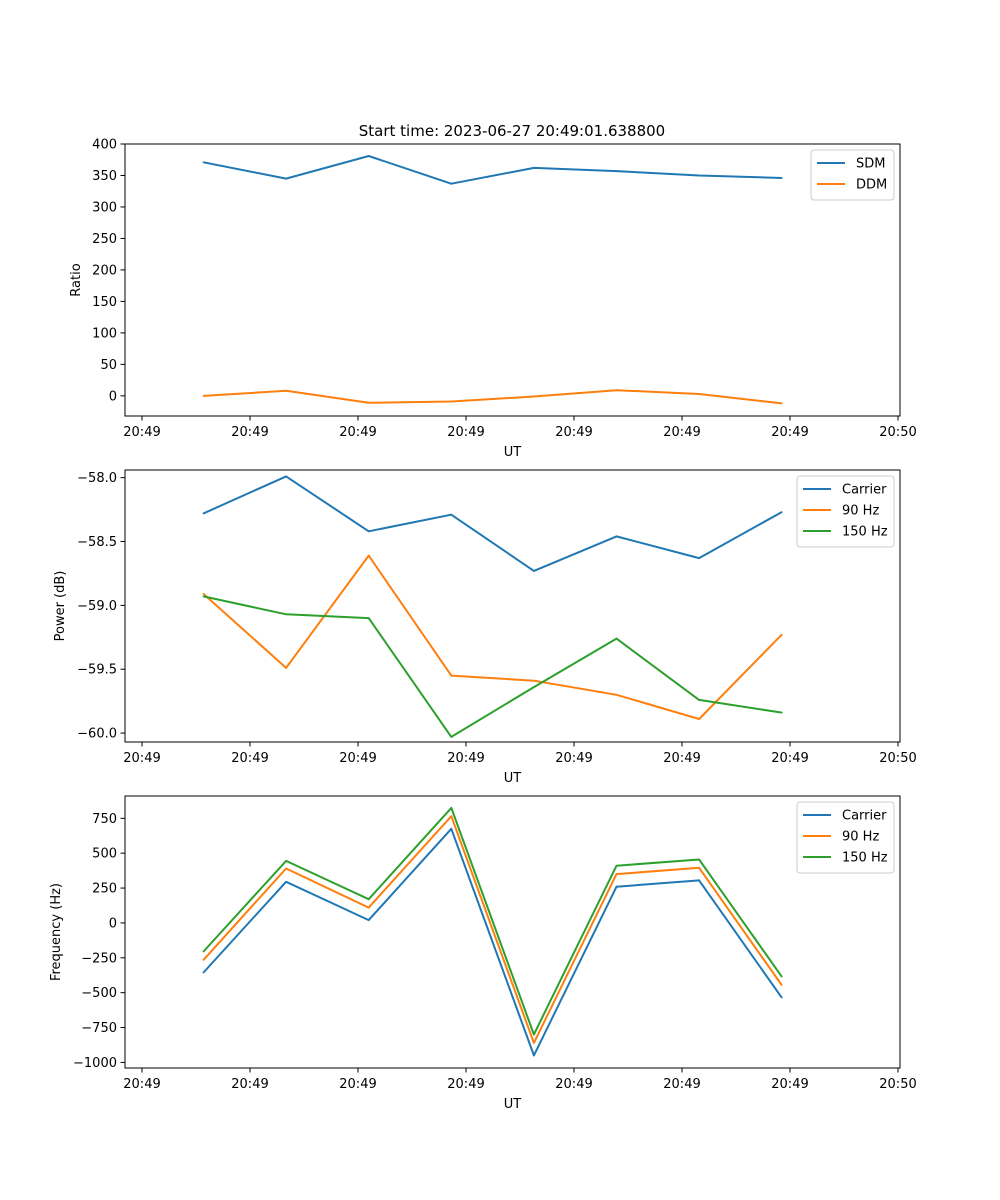 Image resolution: width=1000 pixels, height=1200 pixels. I want to click on y-axis-label: Ratio, so click(76, 279).